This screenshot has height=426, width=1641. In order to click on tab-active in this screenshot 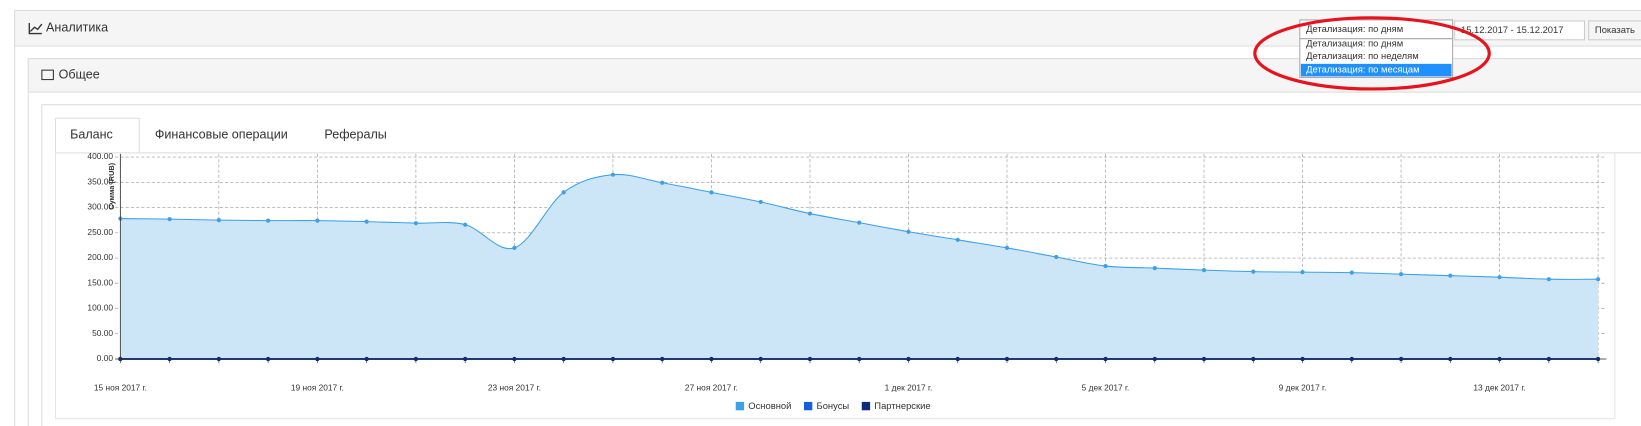, I will do `click(97, 135)`.